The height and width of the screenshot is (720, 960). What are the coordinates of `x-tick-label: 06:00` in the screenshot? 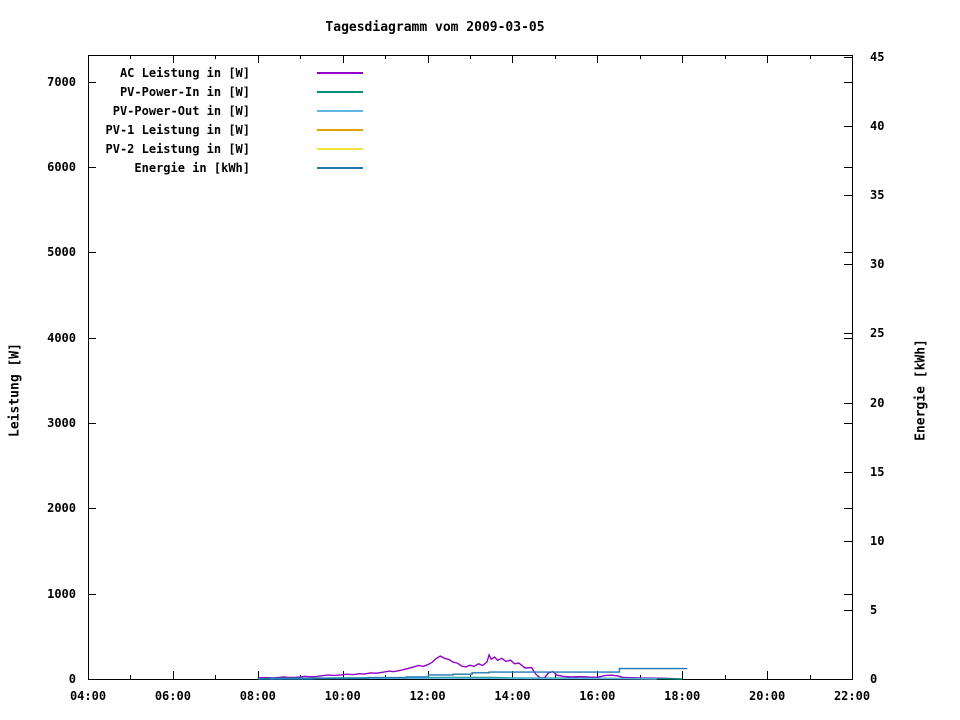 It's located at (172, 696).